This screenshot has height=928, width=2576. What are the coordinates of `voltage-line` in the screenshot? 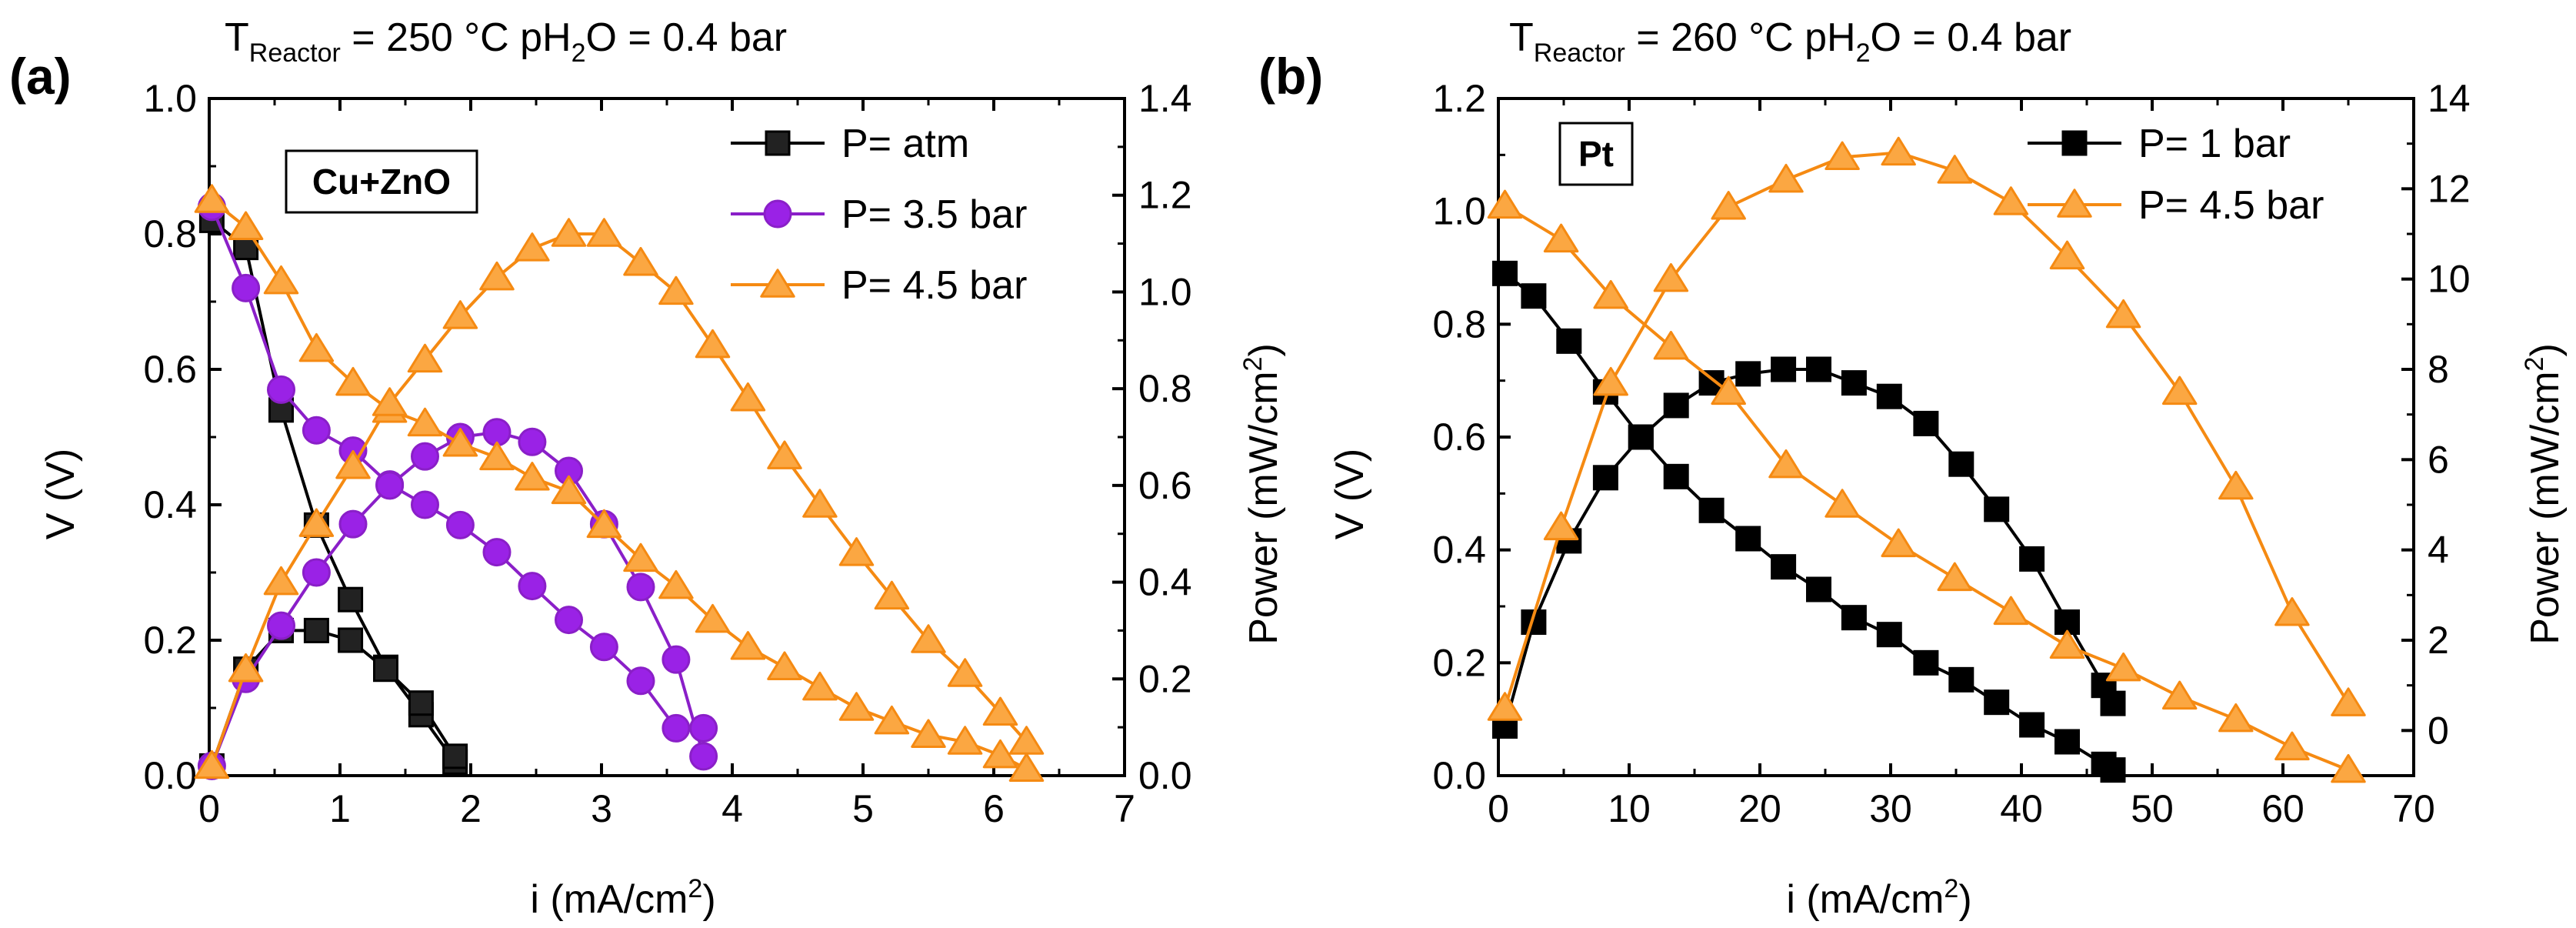 It's located at (1809, 522).